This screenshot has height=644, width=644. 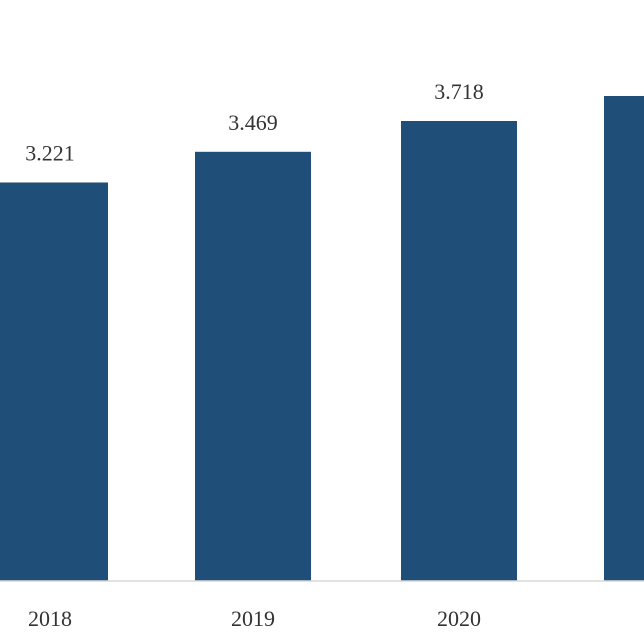 I want to click on data-label-2018: 3.221, so click(x=50, y=152).